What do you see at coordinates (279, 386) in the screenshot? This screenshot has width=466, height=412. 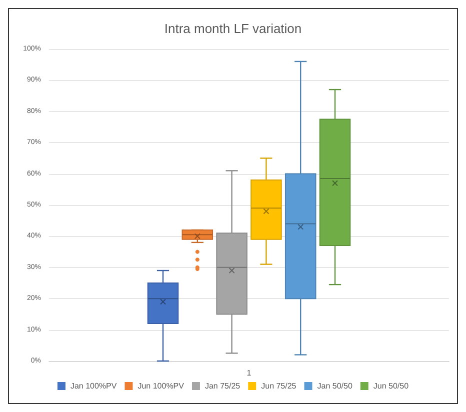 I see `legend-label: Jun 75/25` at bounding box center [279, 386].